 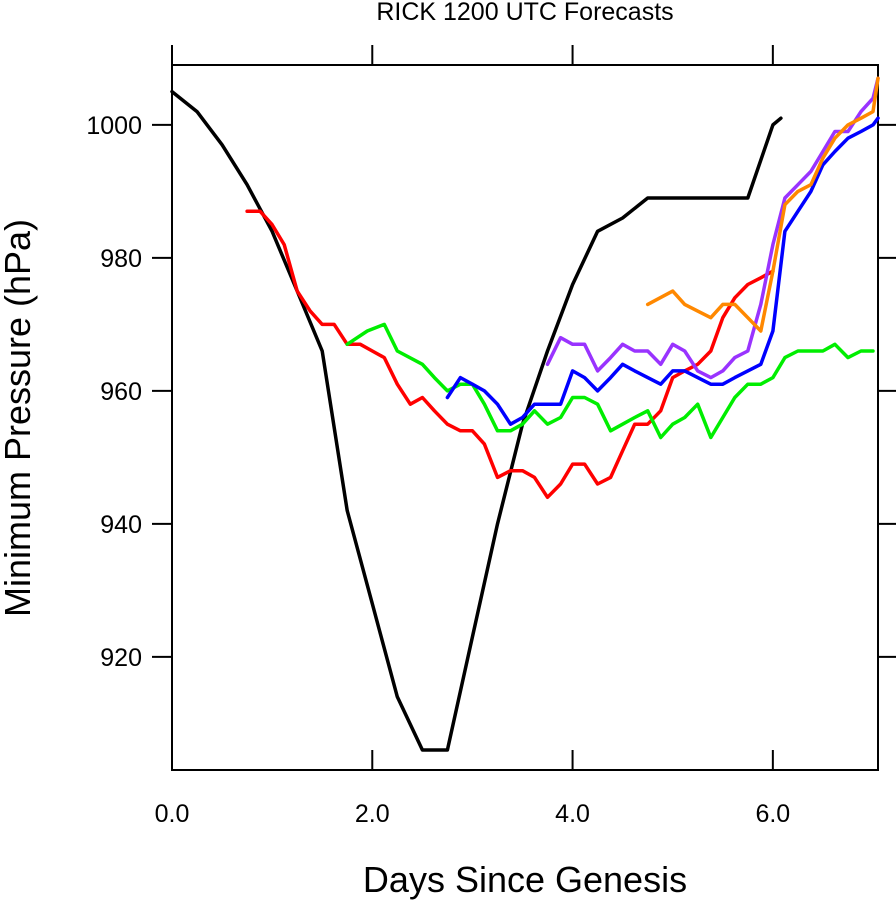 I want to click on y-tick-label: 980, so click(x=121, y=259).